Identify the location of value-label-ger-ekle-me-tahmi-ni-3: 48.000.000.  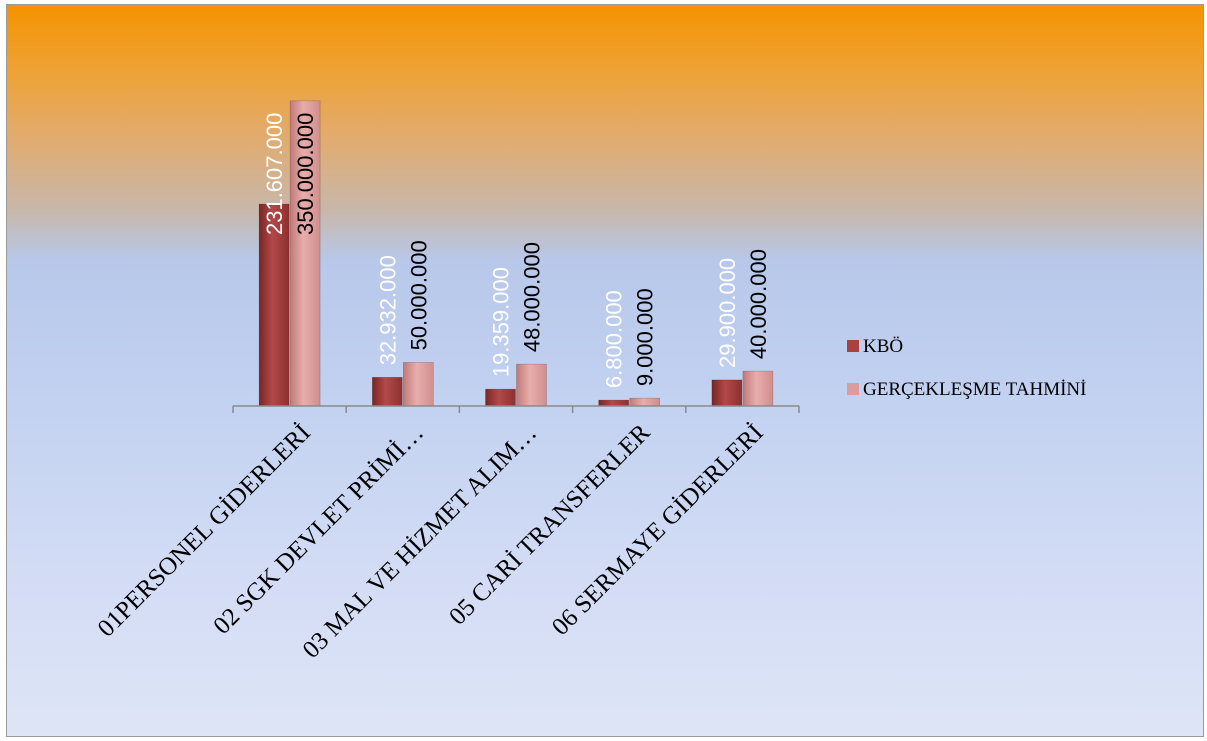
(532, 297).